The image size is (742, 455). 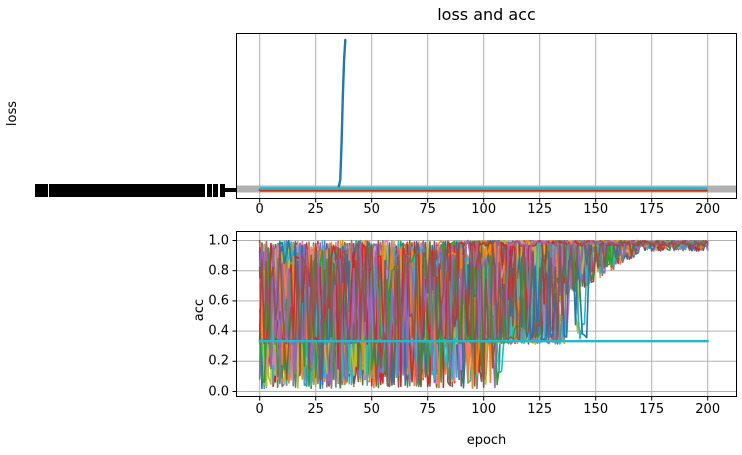 What do you see at coordinates (12, 114) in the screenshot?
I see `loss-ylabel: loss` at bounding box center [12, 114].